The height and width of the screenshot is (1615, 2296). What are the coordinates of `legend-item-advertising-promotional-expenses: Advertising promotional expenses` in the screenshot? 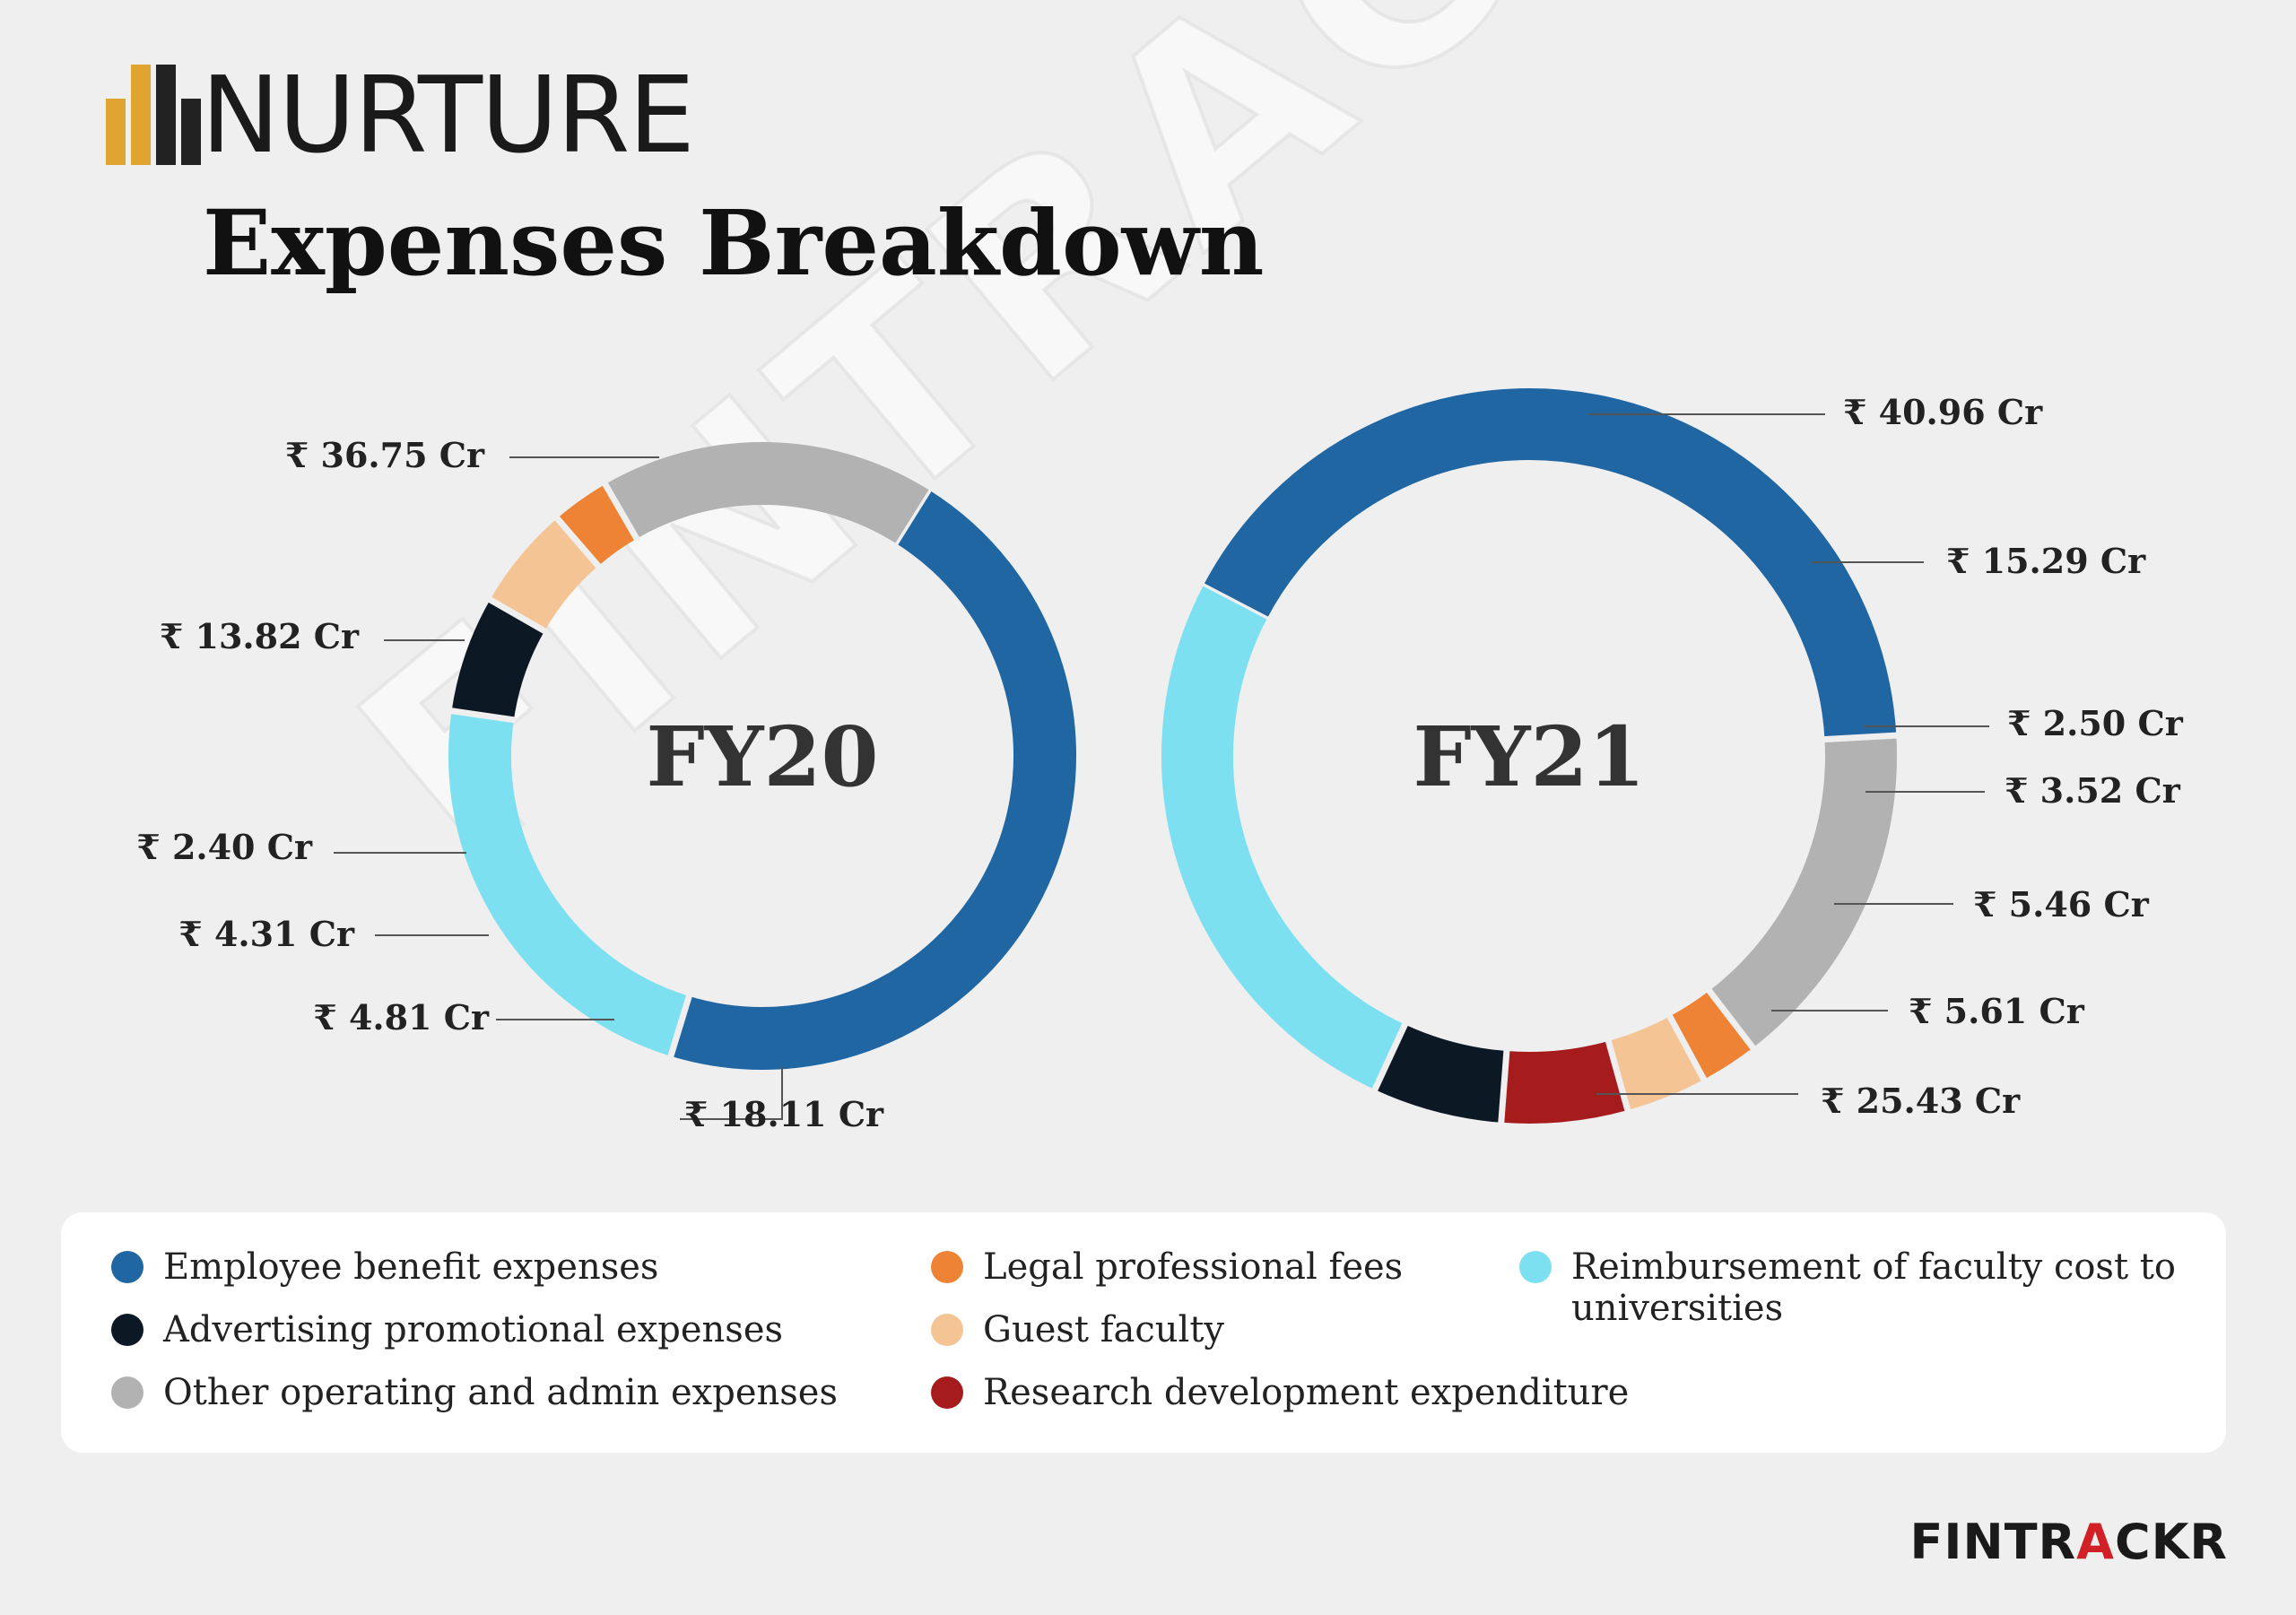 It's located at (447, 1329).